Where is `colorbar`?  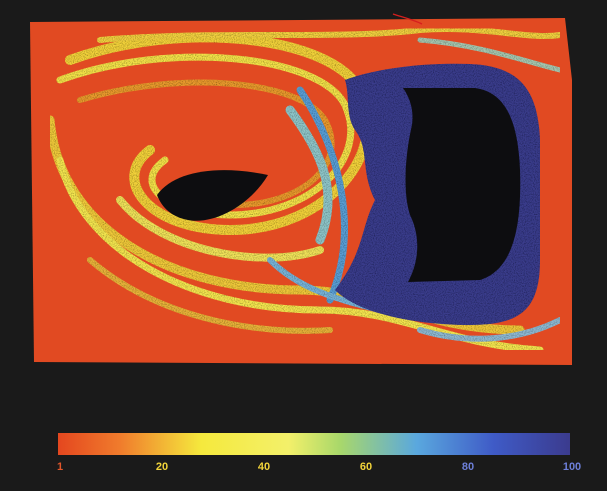 colorbar is located at coordinates (314, 444).